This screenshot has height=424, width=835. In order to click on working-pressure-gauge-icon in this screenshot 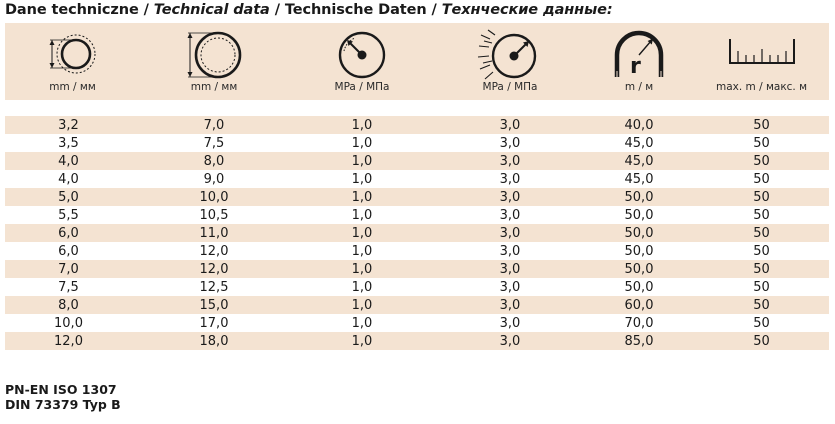, I will do `click(362, 55)`.